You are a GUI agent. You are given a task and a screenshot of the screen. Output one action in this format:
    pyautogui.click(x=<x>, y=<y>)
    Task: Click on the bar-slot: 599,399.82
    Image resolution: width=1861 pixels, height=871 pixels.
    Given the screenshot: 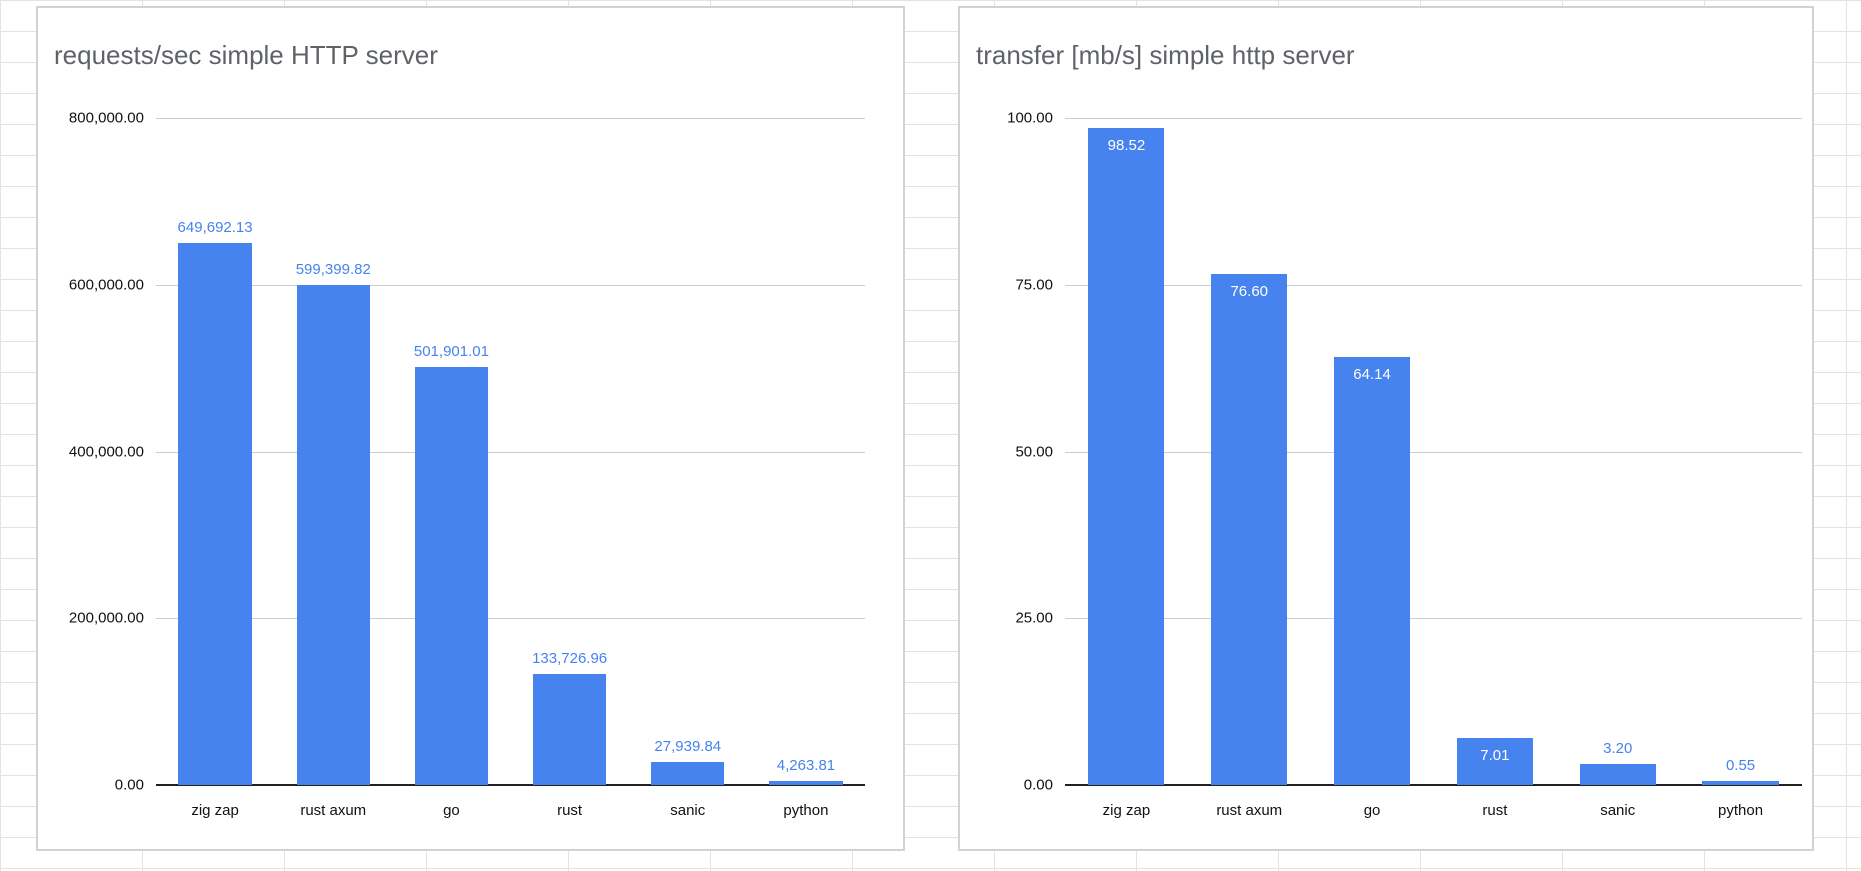 What is the action you would take?
    pyautogui.click(x=333, y=451)
    